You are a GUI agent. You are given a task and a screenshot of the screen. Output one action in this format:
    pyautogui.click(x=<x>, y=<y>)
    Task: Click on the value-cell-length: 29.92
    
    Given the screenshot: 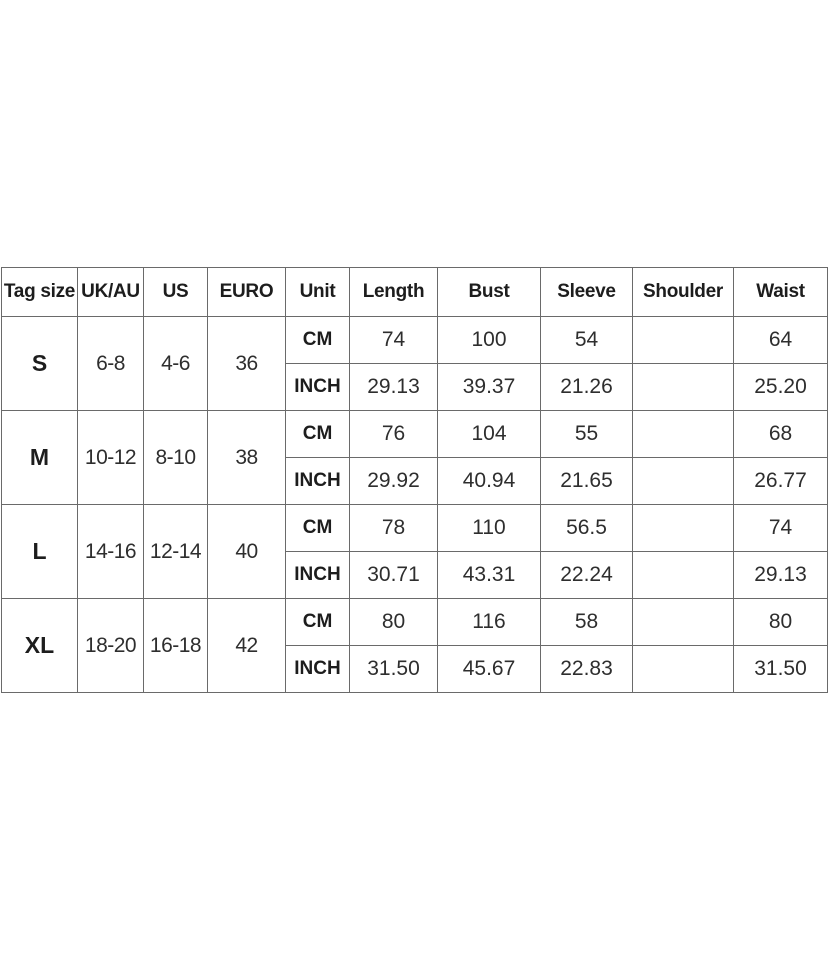 What is the action you would take?
    pyautogui.click(x=393, y=481)
    